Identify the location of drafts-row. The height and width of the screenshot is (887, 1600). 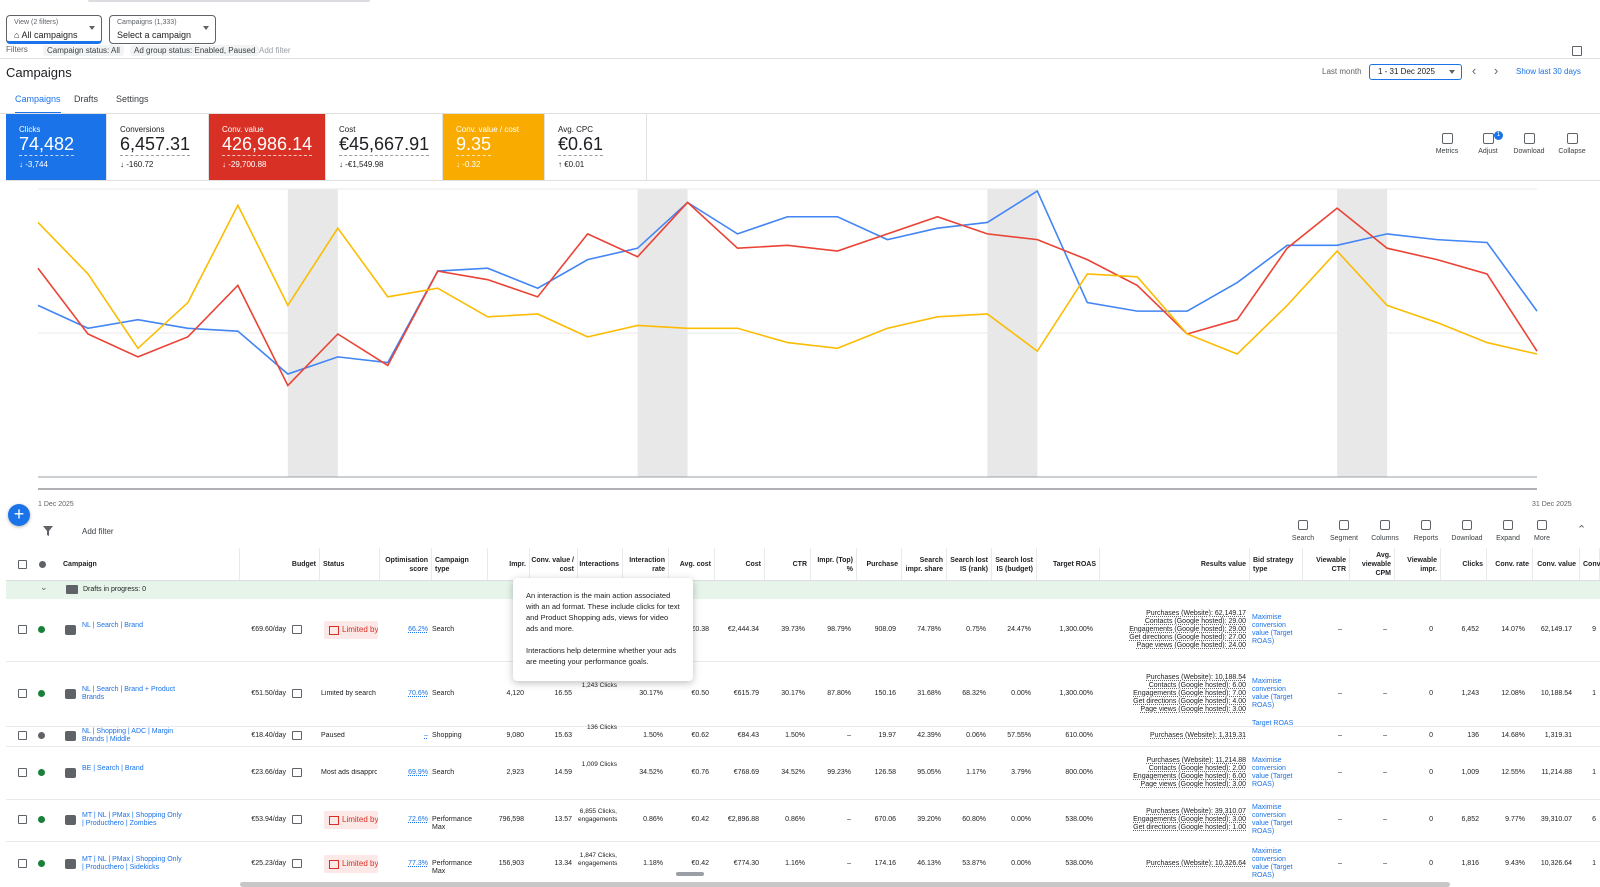
(803, 590).